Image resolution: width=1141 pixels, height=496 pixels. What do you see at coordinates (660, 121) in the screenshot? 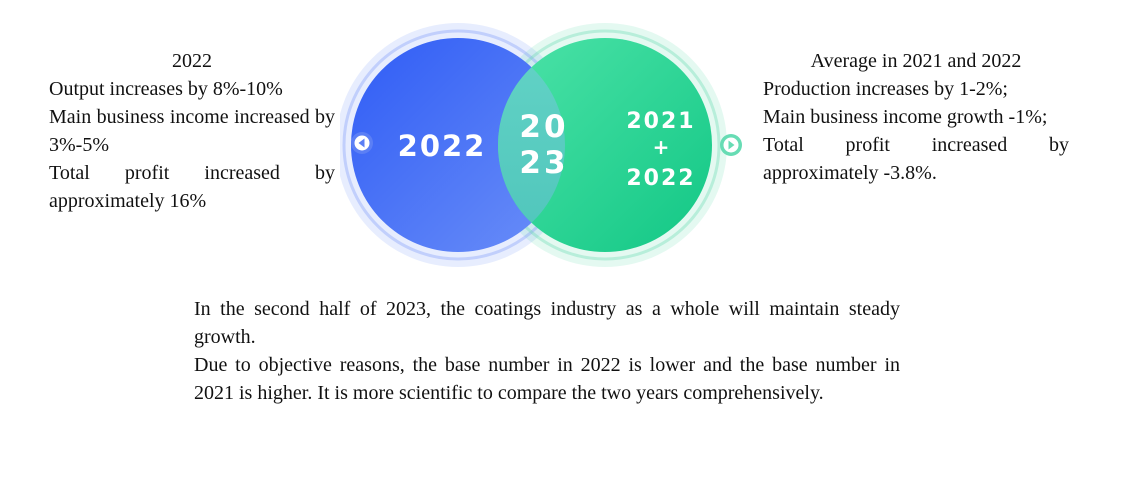
I see `venn-label-2021: 2021` at bounding box center [660, 121].